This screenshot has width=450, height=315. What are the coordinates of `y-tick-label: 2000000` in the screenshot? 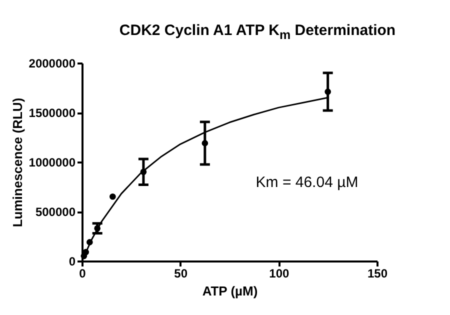 It's located at (52, 63).